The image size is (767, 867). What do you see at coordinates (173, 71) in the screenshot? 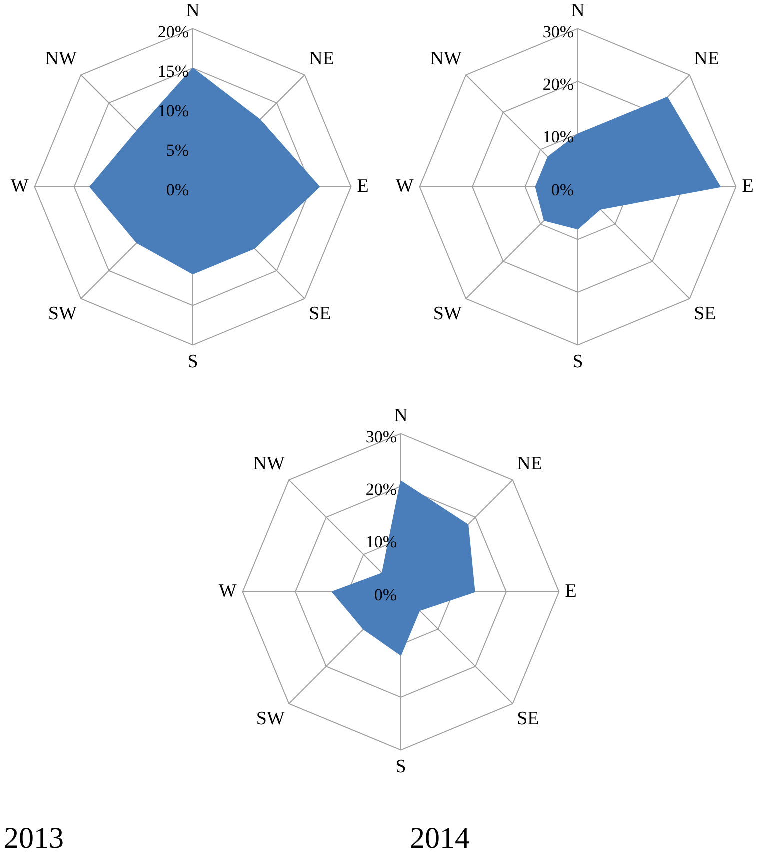
I see `y-tick-label: 15%` at bounding box center [173, 71].